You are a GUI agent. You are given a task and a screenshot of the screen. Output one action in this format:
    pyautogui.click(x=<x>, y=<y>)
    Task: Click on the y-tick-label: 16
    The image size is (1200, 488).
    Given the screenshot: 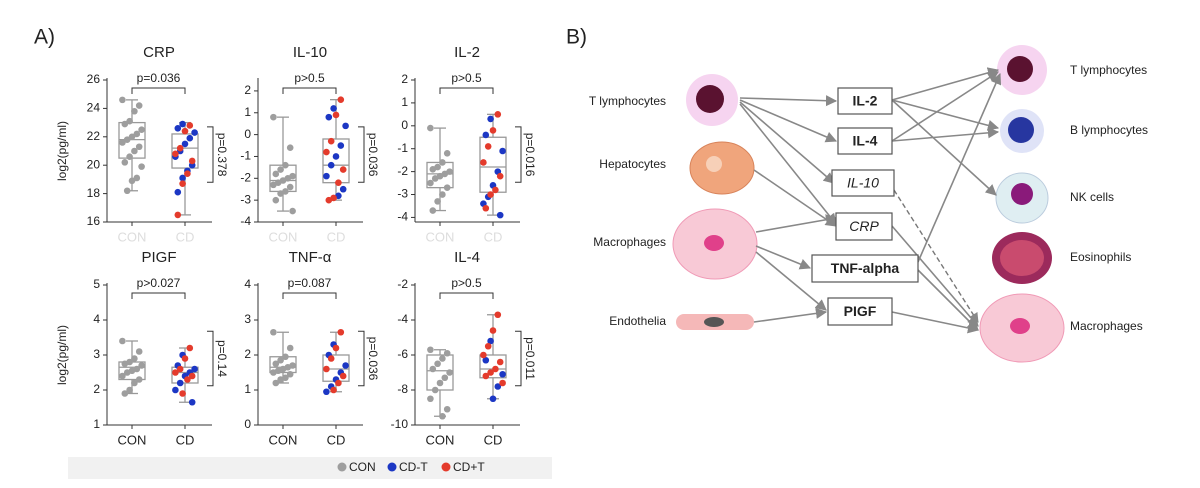 What is the action you would take?
    pyautogui.click(x=94, y=221)
    